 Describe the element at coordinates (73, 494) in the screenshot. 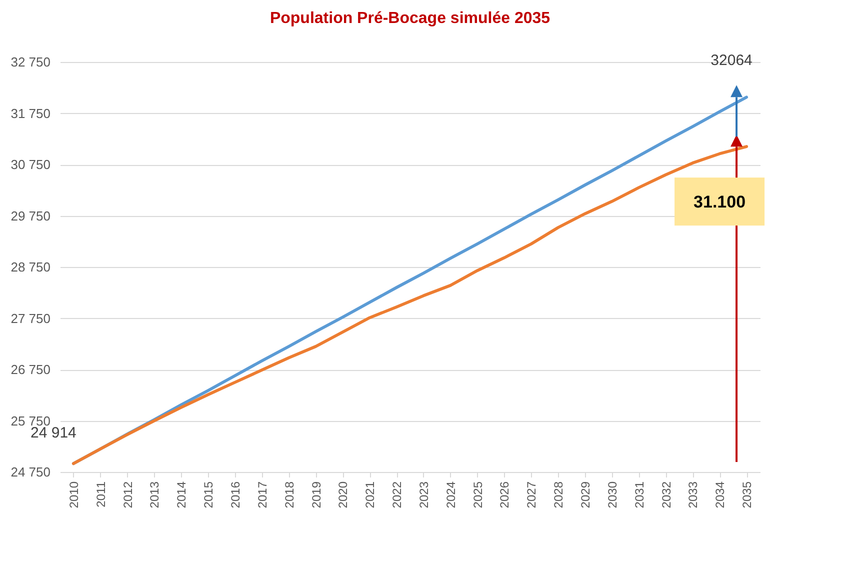

I see `x-tick-label: 2010` at that location.